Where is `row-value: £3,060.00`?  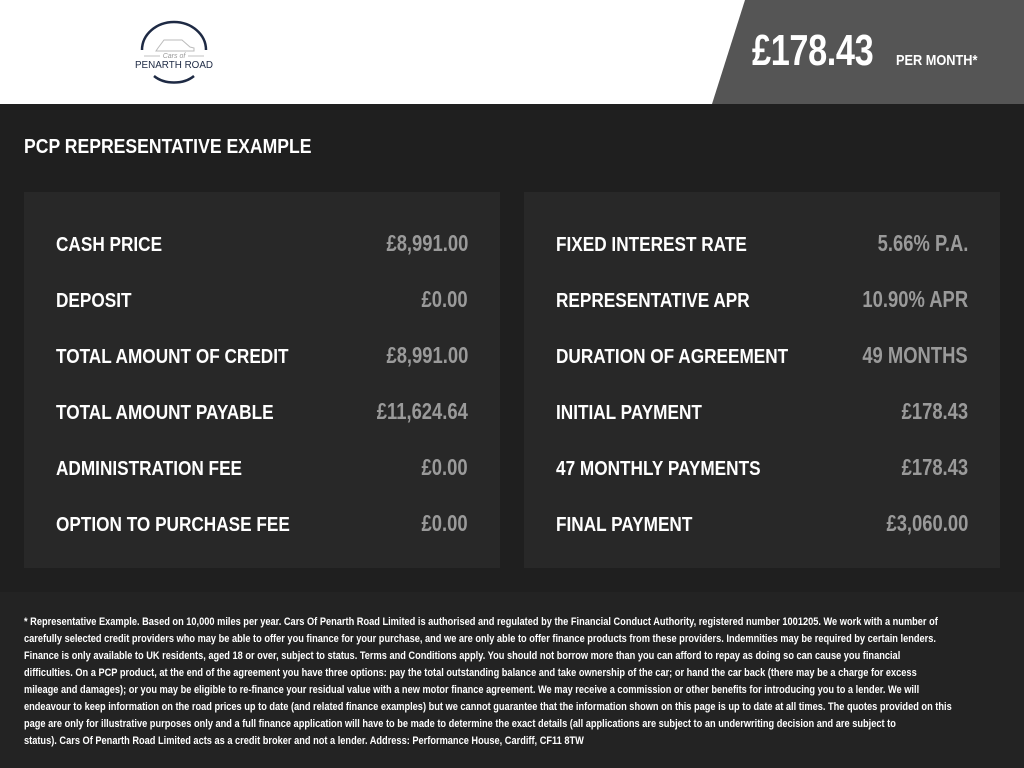
row-value: £3,060.00 is located at coordinates (927, 523).